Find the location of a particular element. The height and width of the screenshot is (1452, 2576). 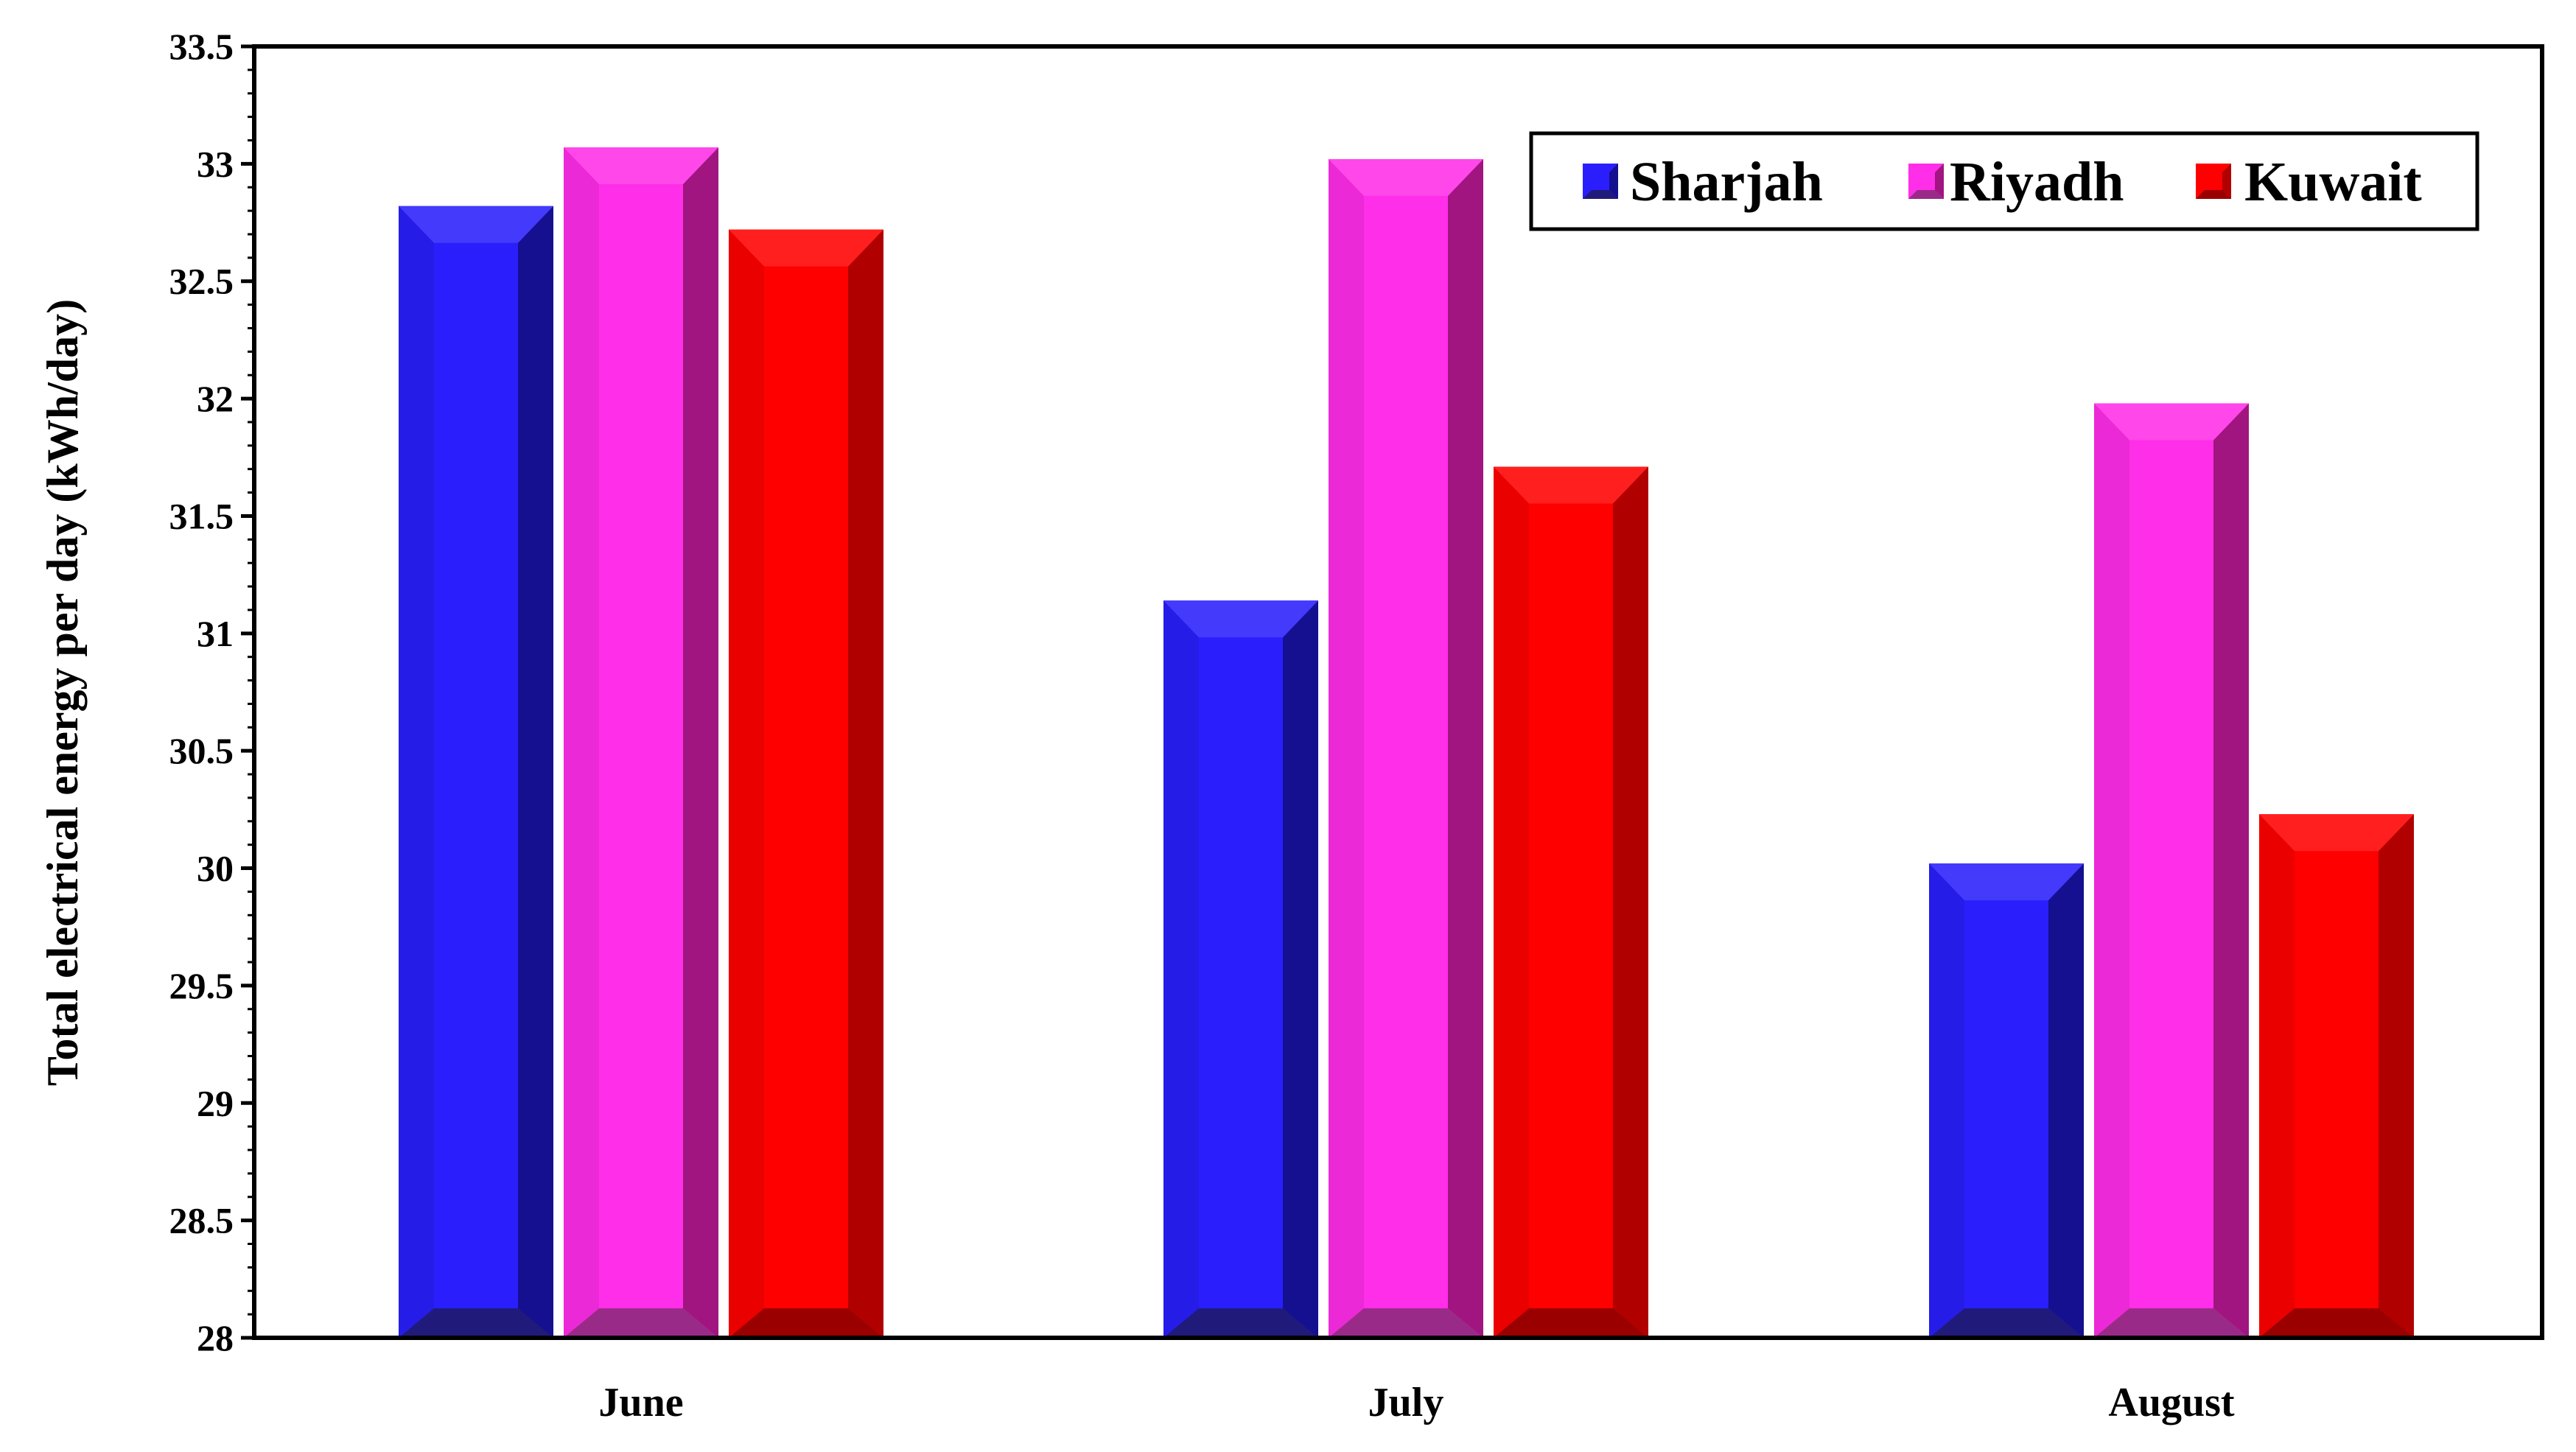

bar-riyadh-august is located at coordinates (2171, 870).